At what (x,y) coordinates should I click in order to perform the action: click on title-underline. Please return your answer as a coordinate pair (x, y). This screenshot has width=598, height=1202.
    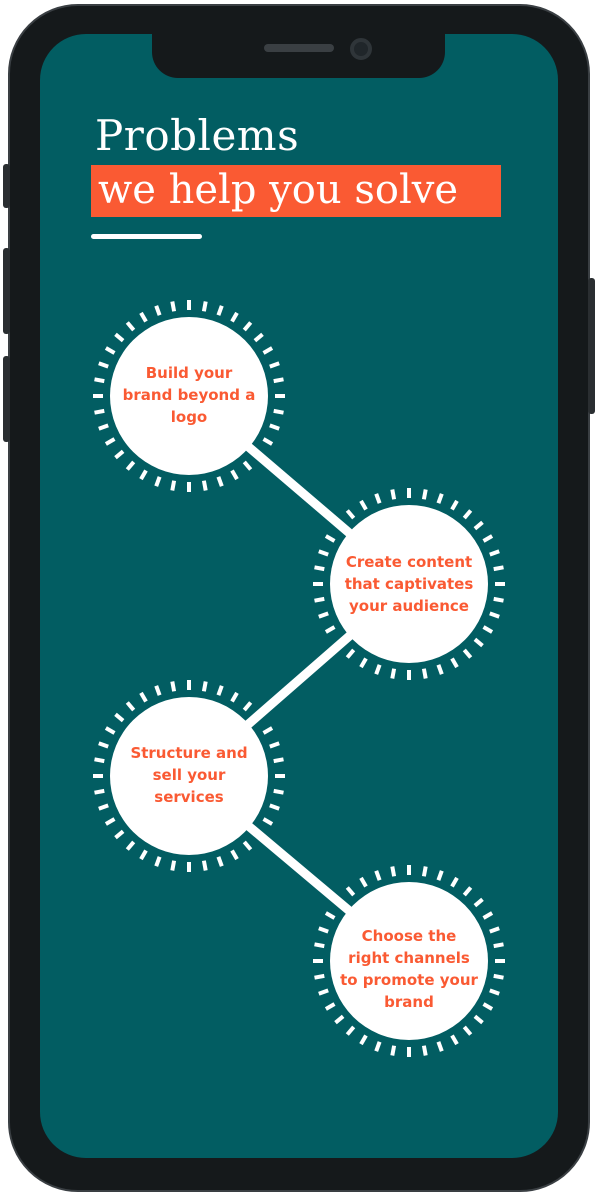
    Looking at the image, I should click on (146, 236).